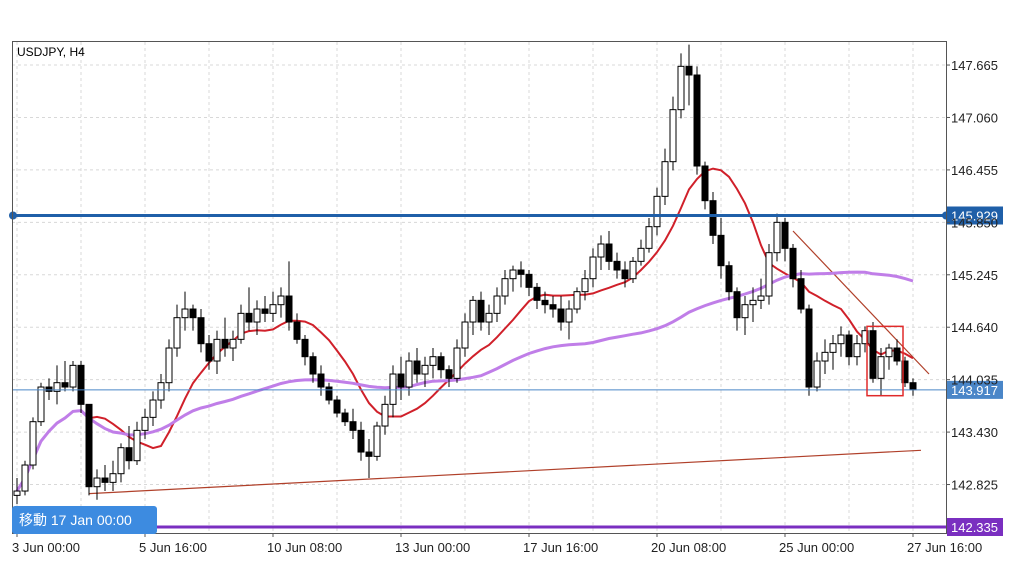  I want to click on horizontal-line-2: 142.335, so click(507, 527).